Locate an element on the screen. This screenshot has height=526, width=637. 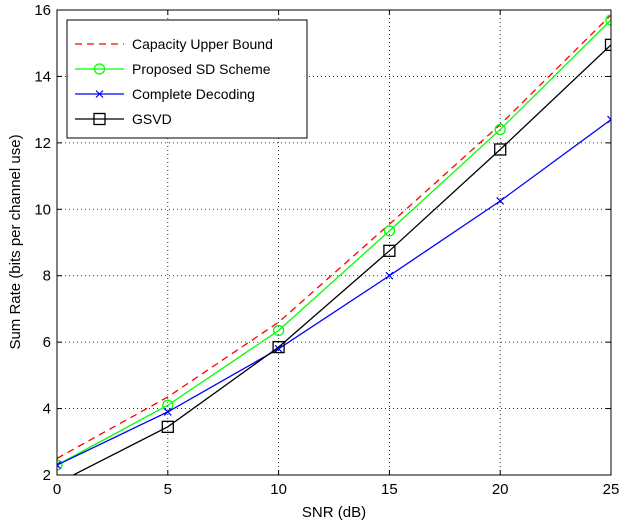
legend-box is located at coordinates (187, 79).